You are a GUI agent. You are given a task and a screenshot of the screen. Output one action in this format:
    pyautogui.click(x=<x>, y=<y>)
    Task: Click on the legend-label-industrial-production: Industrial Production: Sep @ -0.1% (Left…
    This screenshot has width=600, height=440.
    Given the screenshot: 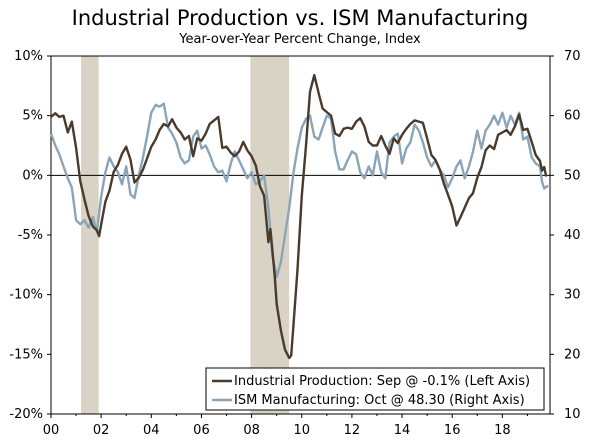 What is the action you would take?
    pyautogui.click(x=382, y=381)
    